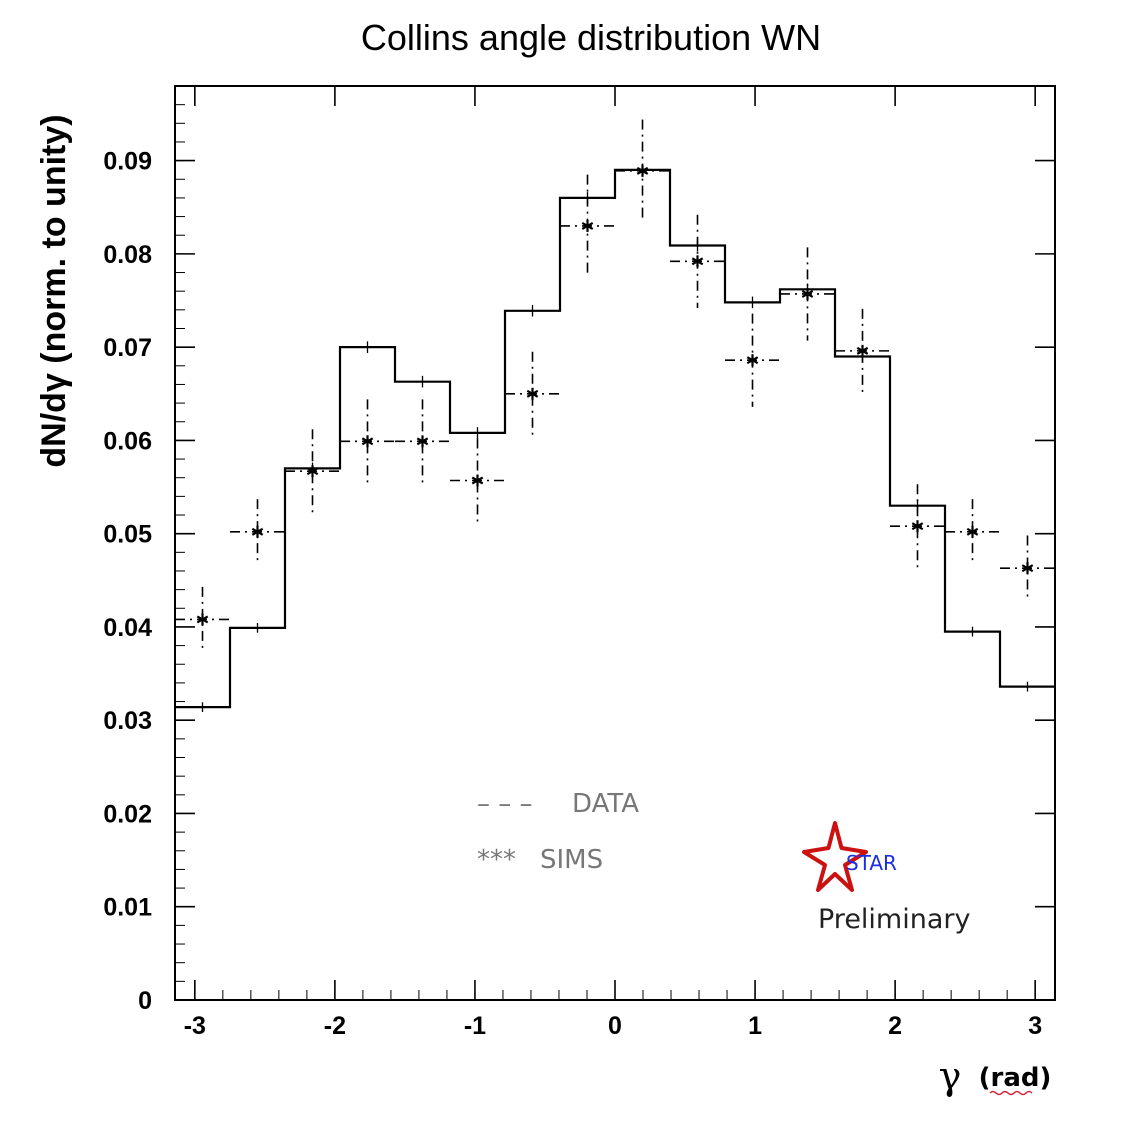 The image size is (1133, 1122). What do you see at coordinates (145, 1001) in the screenshot?
I see `y-tick-label: 0` at bounding box center [145, 1001].